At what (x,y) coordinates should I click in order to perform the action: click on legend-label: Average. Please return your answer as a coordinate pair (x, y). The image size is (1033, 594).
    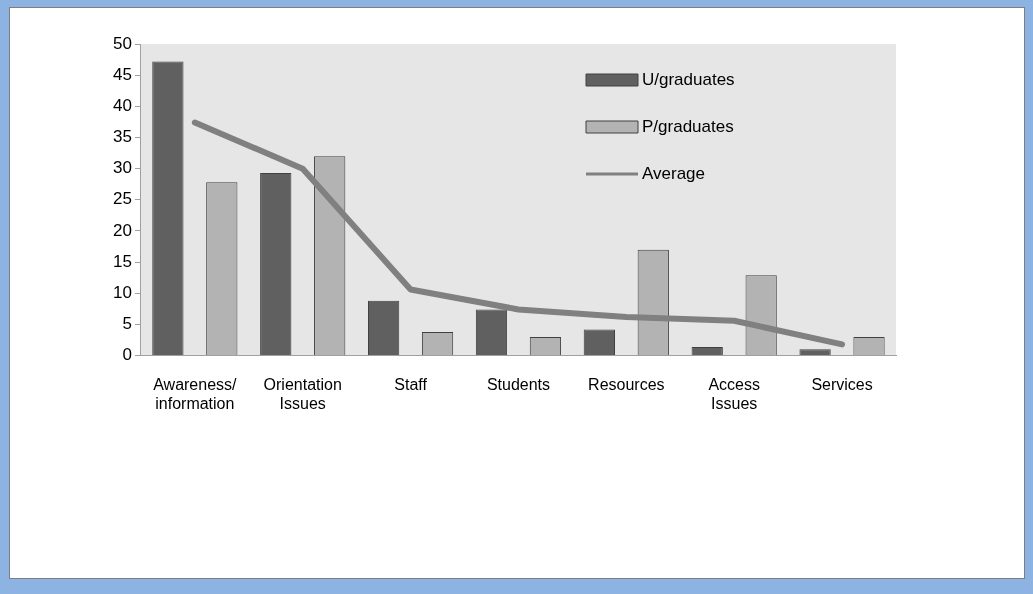
    Looking at the image, I should click on (674, 173).